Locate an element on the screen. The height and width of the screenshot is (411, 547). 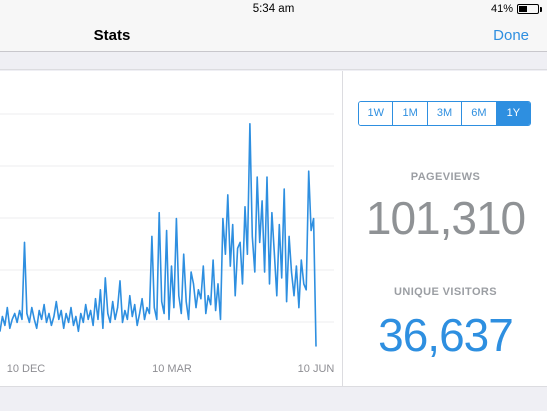
battery-cap is located at coordinates (541, 9).